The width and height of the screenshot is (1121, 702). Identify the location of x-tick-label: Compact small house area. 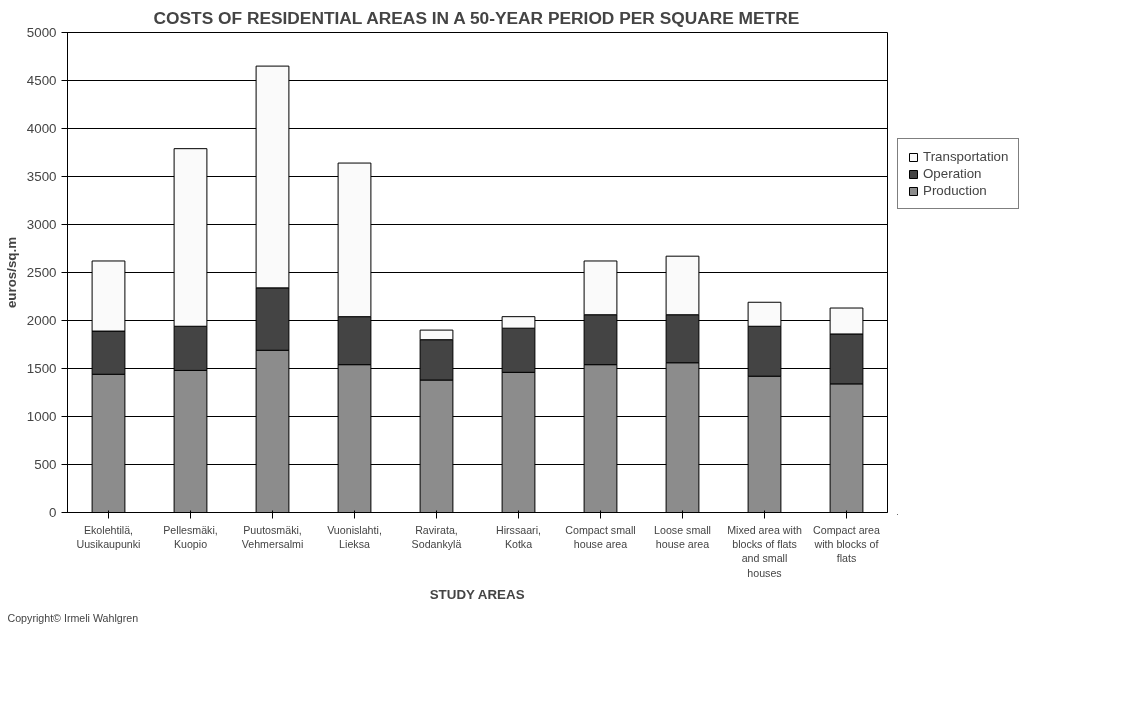
(600, 536).